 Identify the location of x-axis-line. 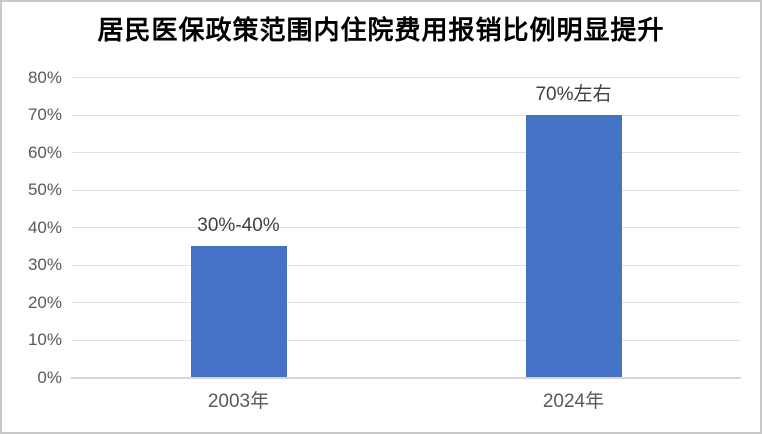
(406, 377).